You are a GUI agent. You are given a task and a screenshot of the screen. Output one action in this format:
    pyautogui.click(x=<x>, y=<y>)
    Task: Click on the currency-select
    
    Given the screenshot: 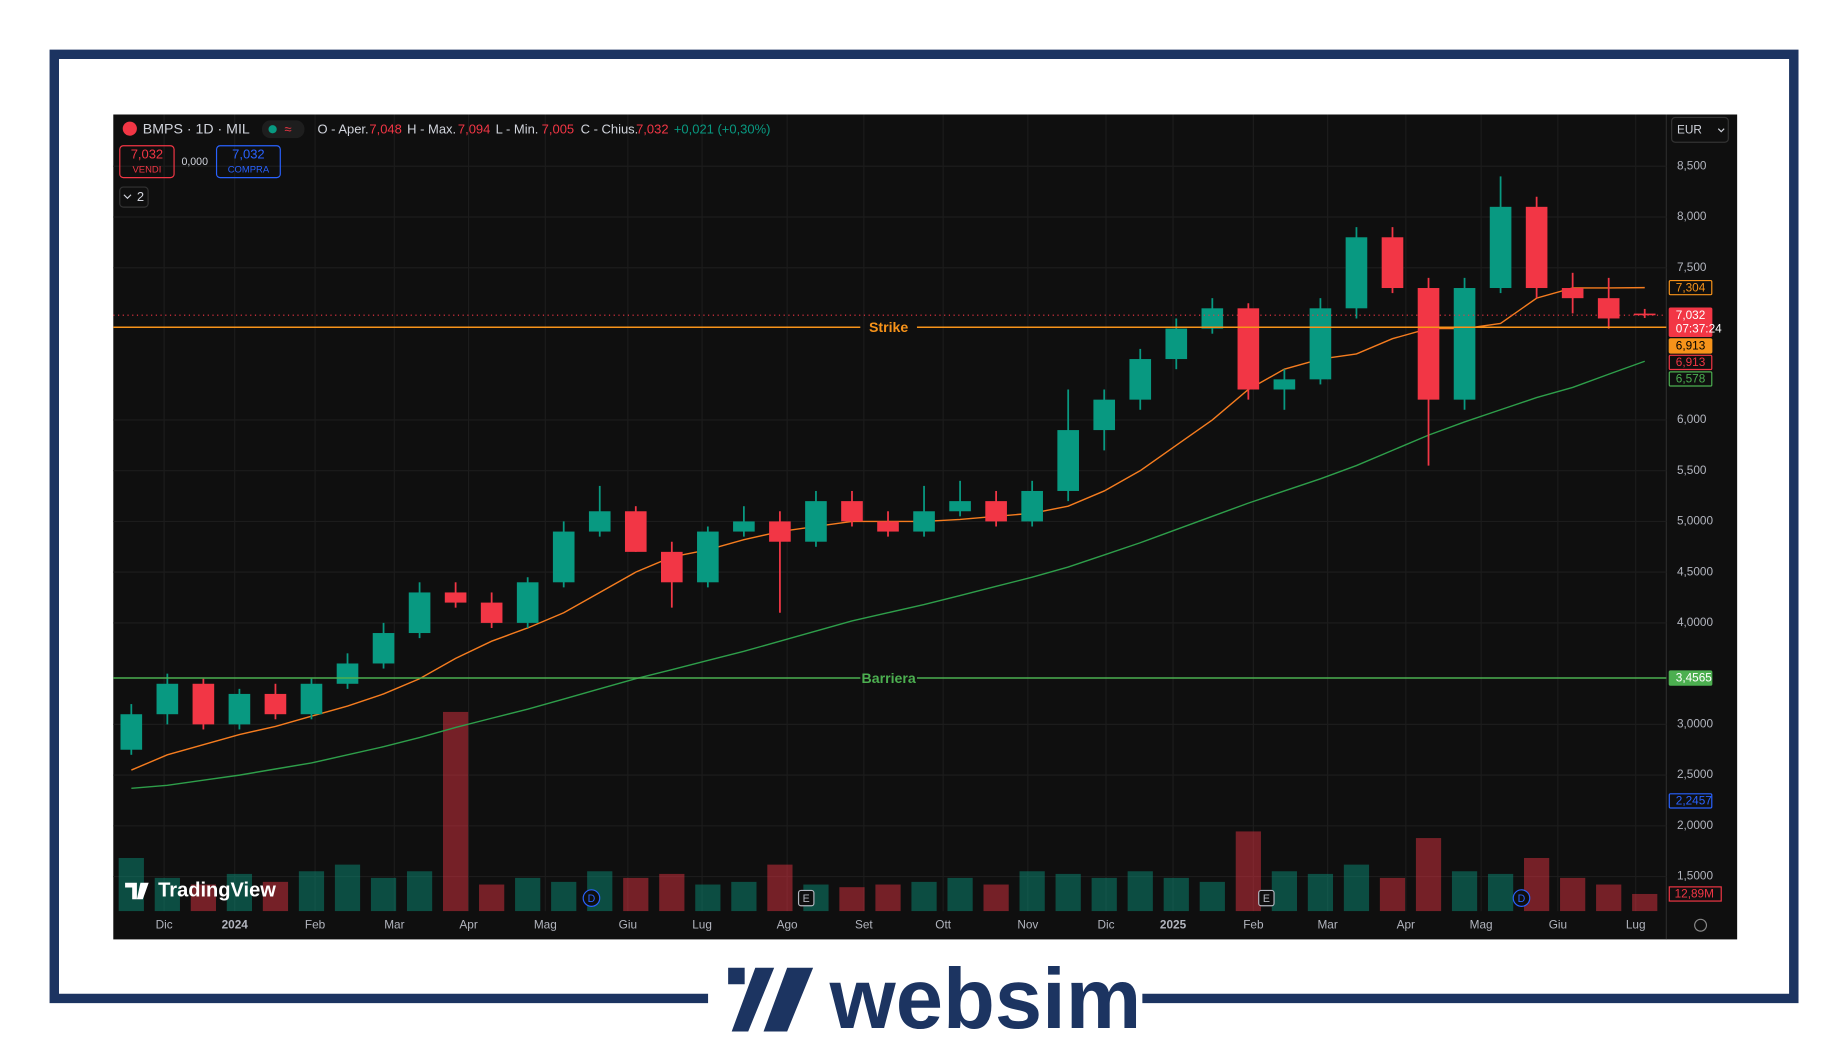 What is the action you would take?
    pyautogui.click(x=1700, y=129)
    